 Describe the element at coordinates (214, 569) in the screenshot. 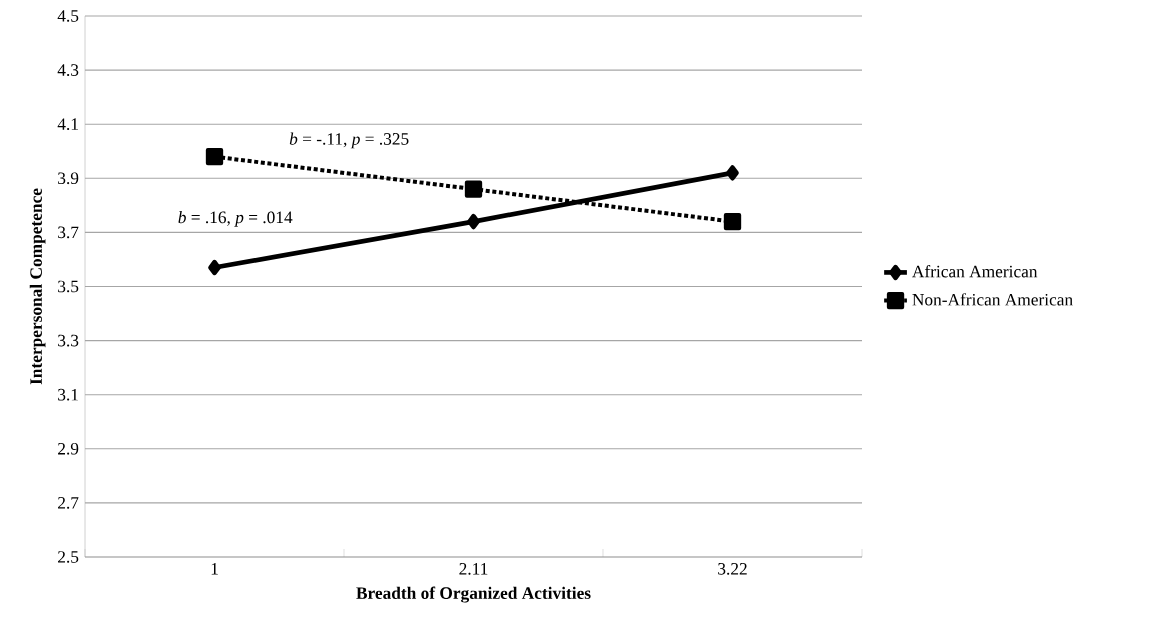

I see `x-tick-label: 1` at that location.